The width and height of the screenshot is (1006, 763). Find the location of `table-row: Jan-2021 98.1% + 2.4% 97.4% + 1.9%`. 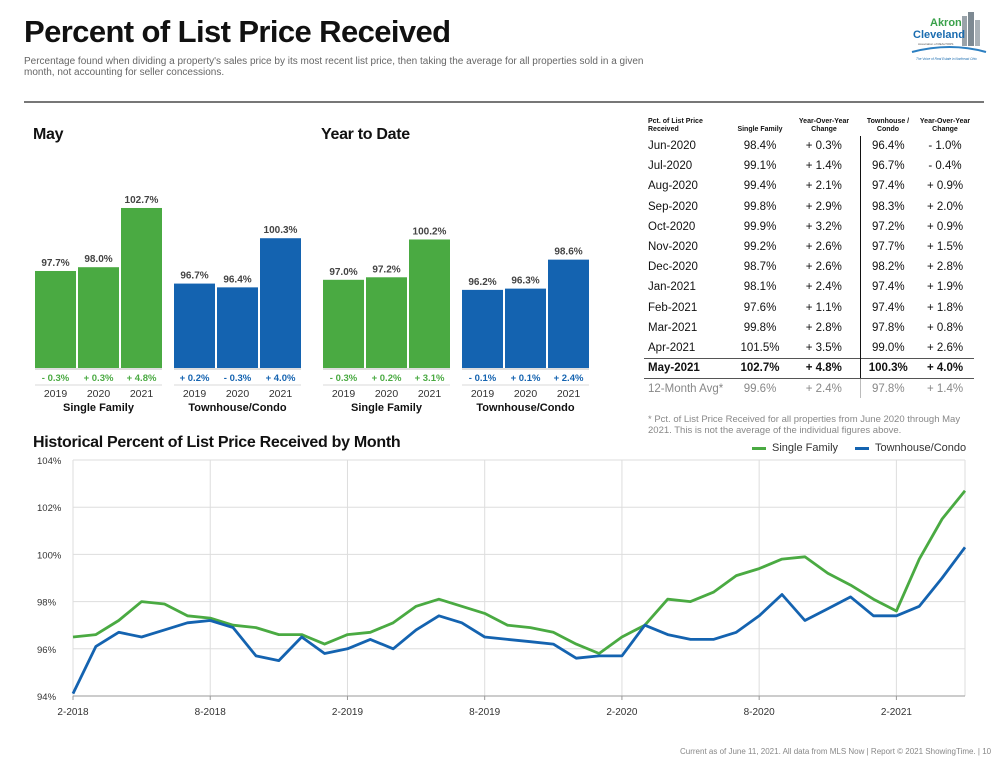

table-row: Jan-2021 98.1% + 2.4% 97.4% + 1.9% is located at coordinates (809, 287).